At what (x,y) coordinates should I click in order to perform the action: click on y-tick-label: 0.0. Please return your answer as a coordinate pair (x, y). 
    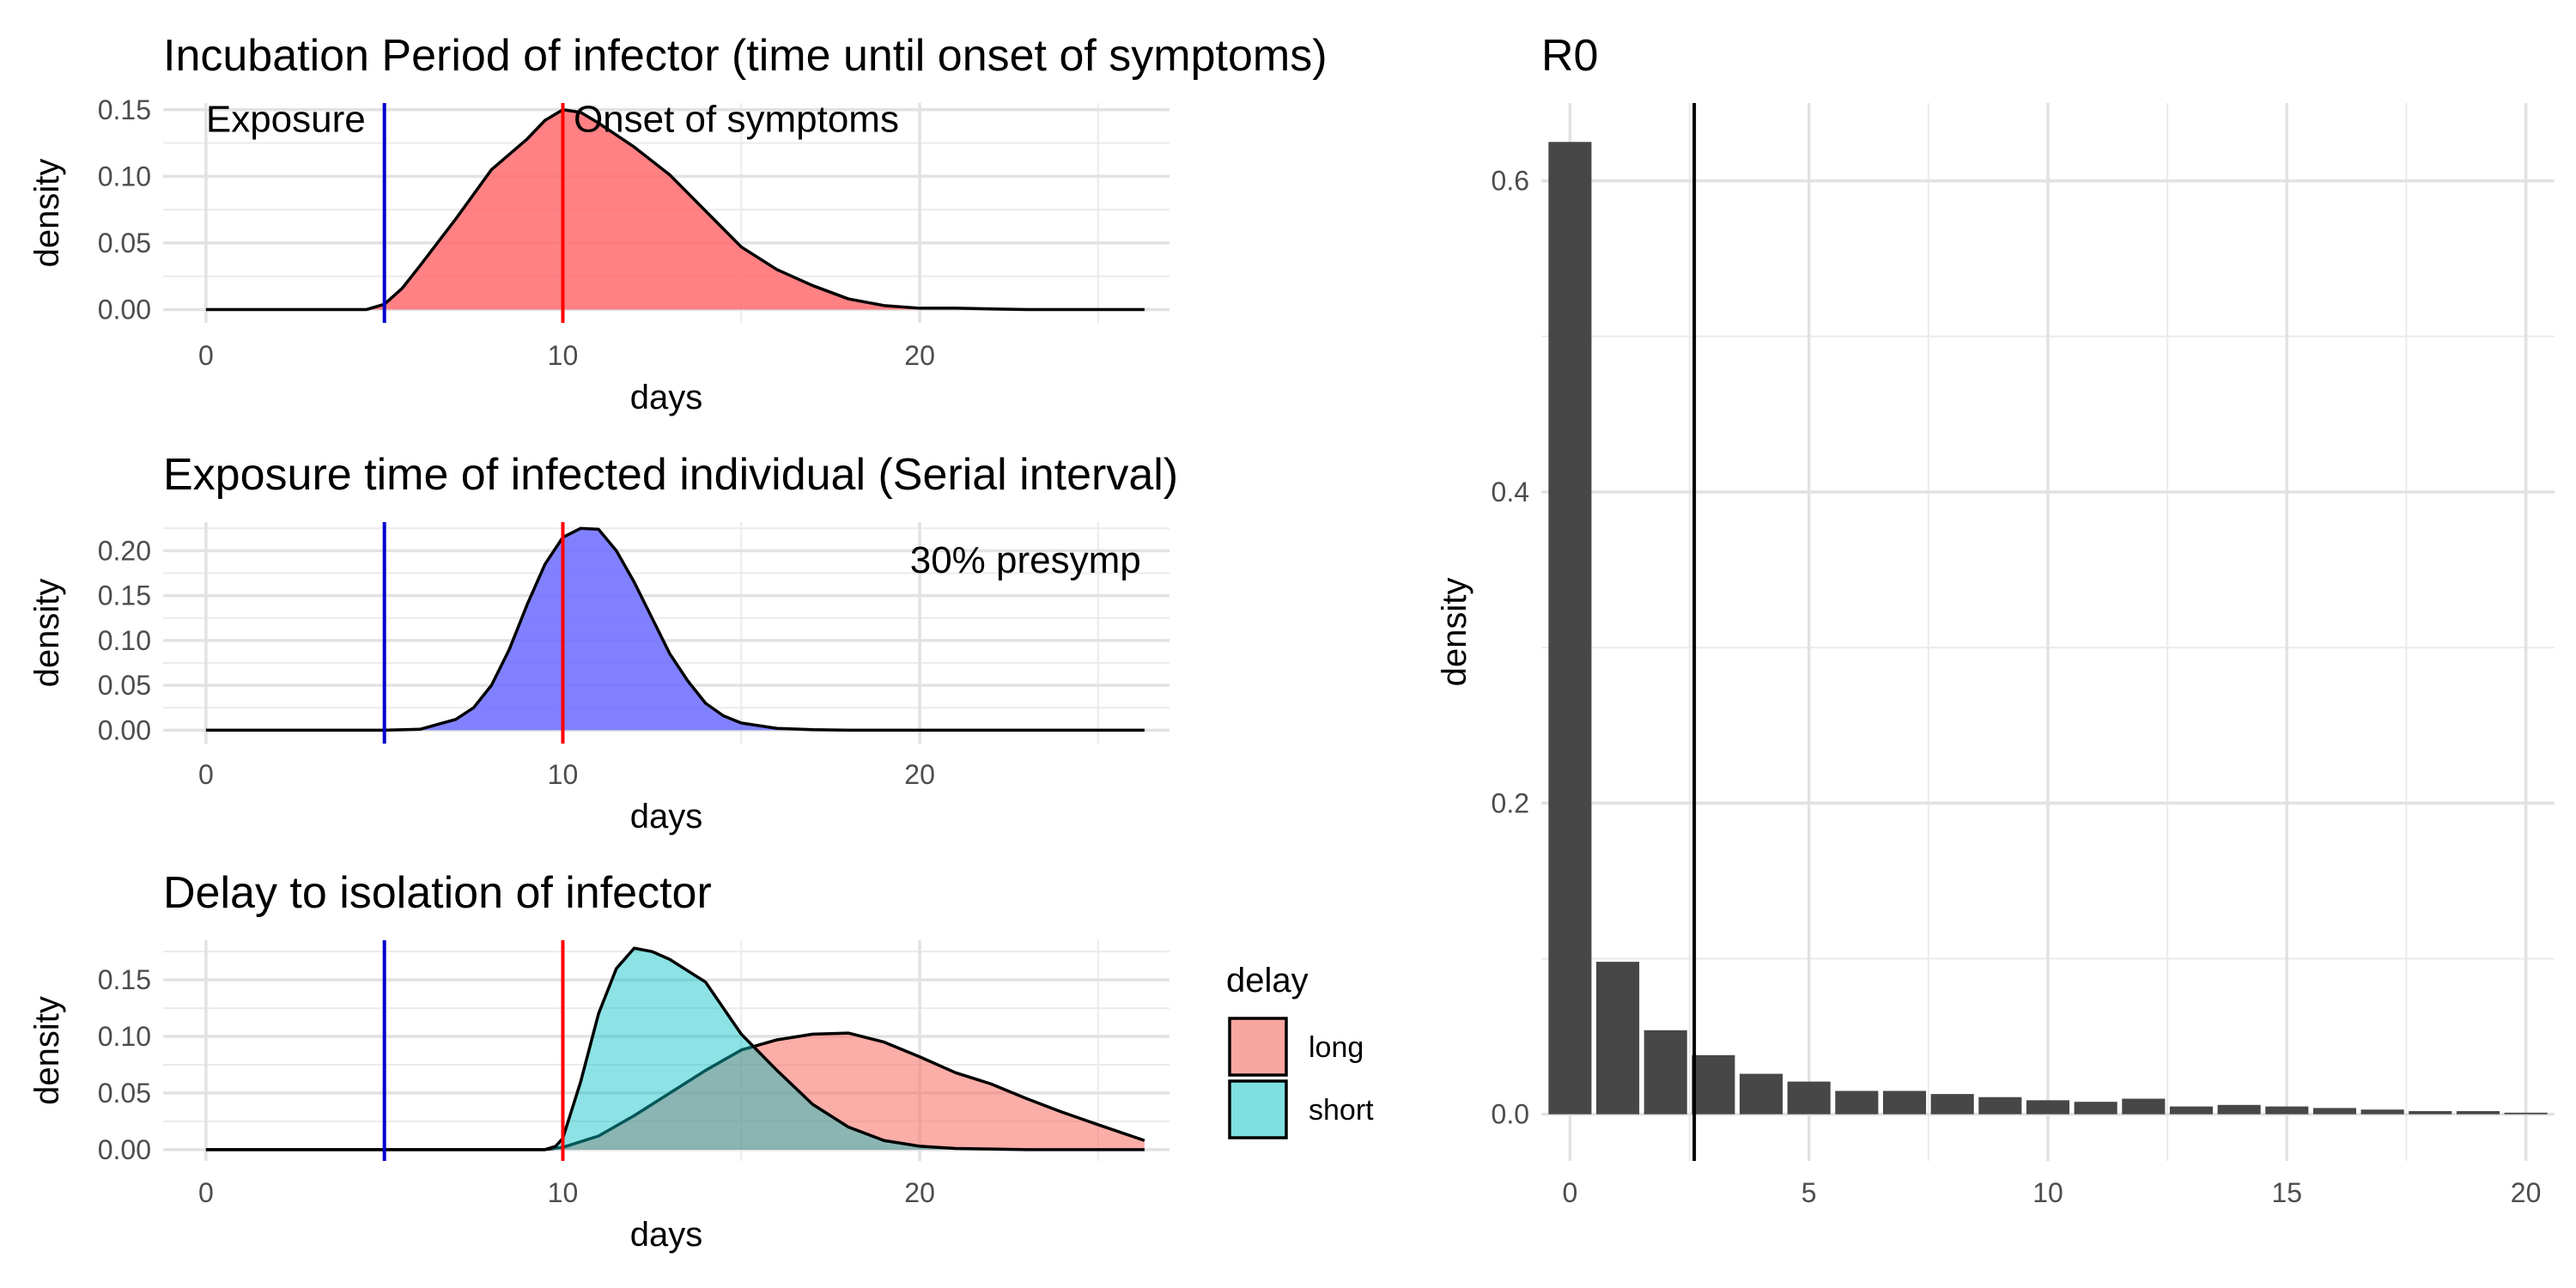
    Looking at the image, I should click on (1510, 1114).